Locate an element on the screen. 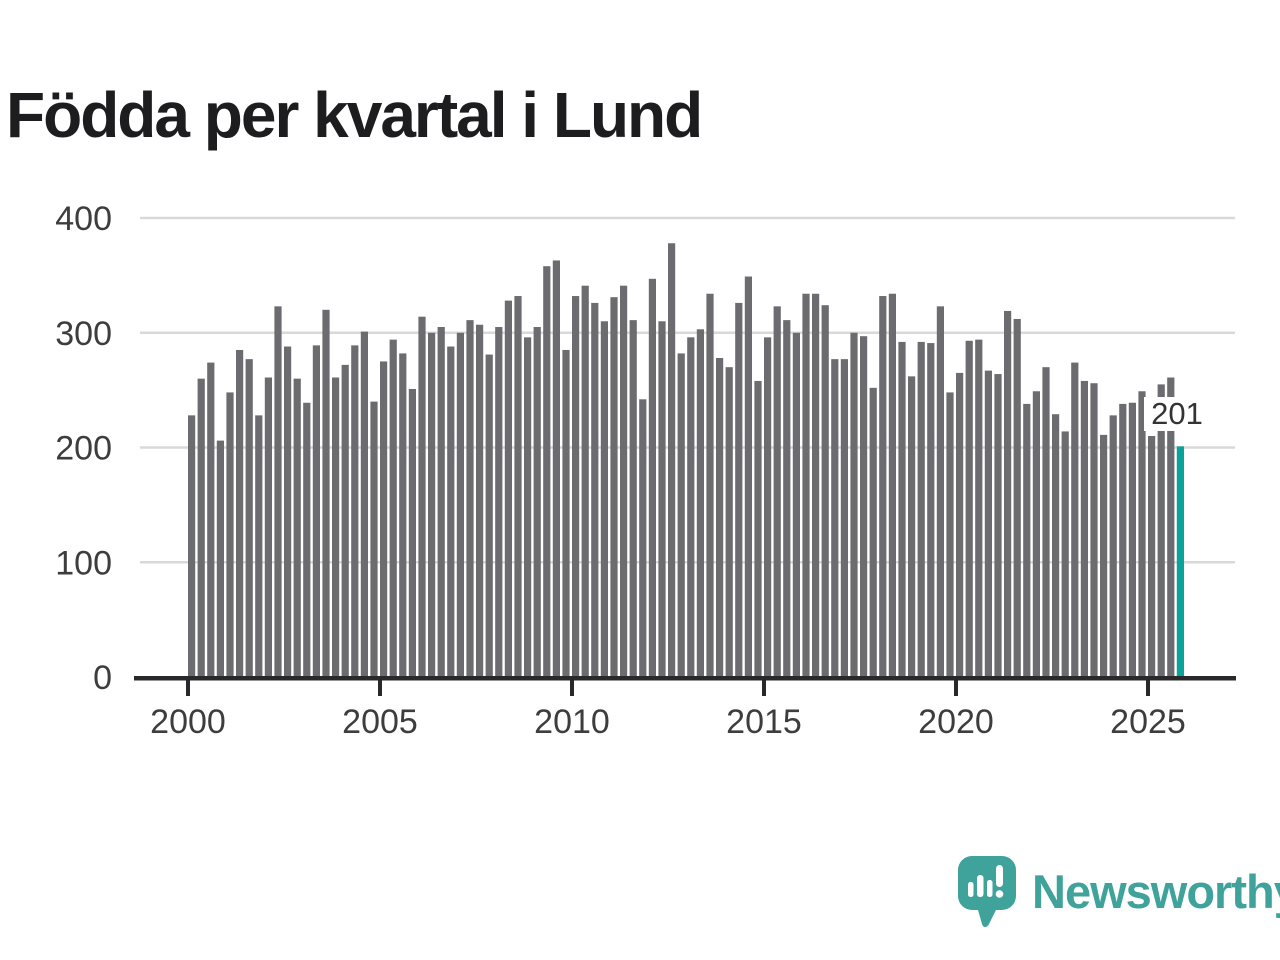 The width and height of the screenshot is (1280, 960). newsworthy-logo: Newsworthy is located at coordinates (1119, 894).